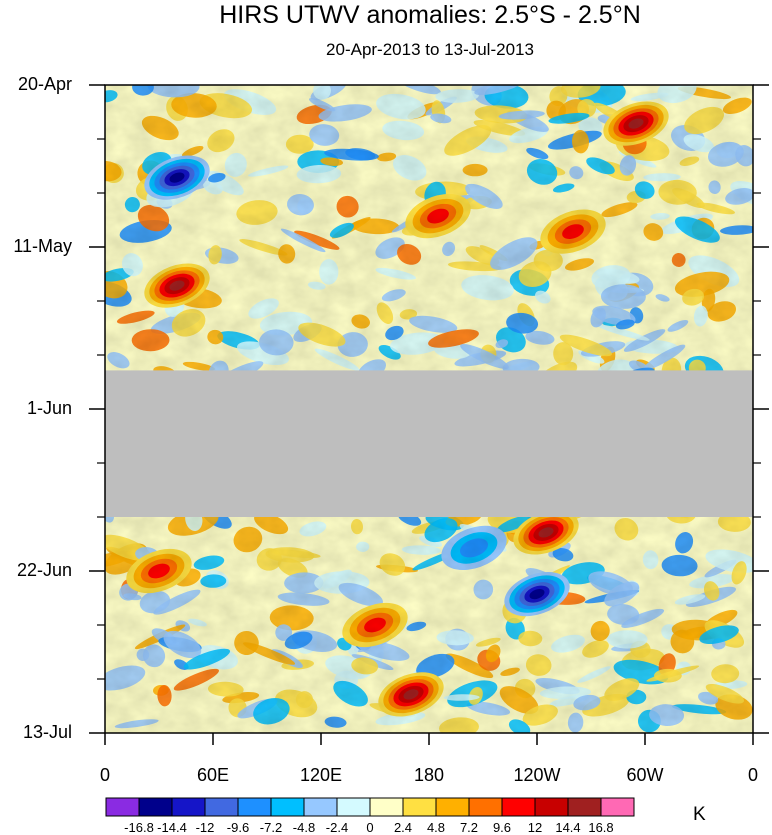 Image resolution: width=772 pixels, height=835 pixels. What do you see at coordinates (49, 408) in the screenshot?
I see `y-tick-label: 1-Jun` at bounding box center [49, 408].